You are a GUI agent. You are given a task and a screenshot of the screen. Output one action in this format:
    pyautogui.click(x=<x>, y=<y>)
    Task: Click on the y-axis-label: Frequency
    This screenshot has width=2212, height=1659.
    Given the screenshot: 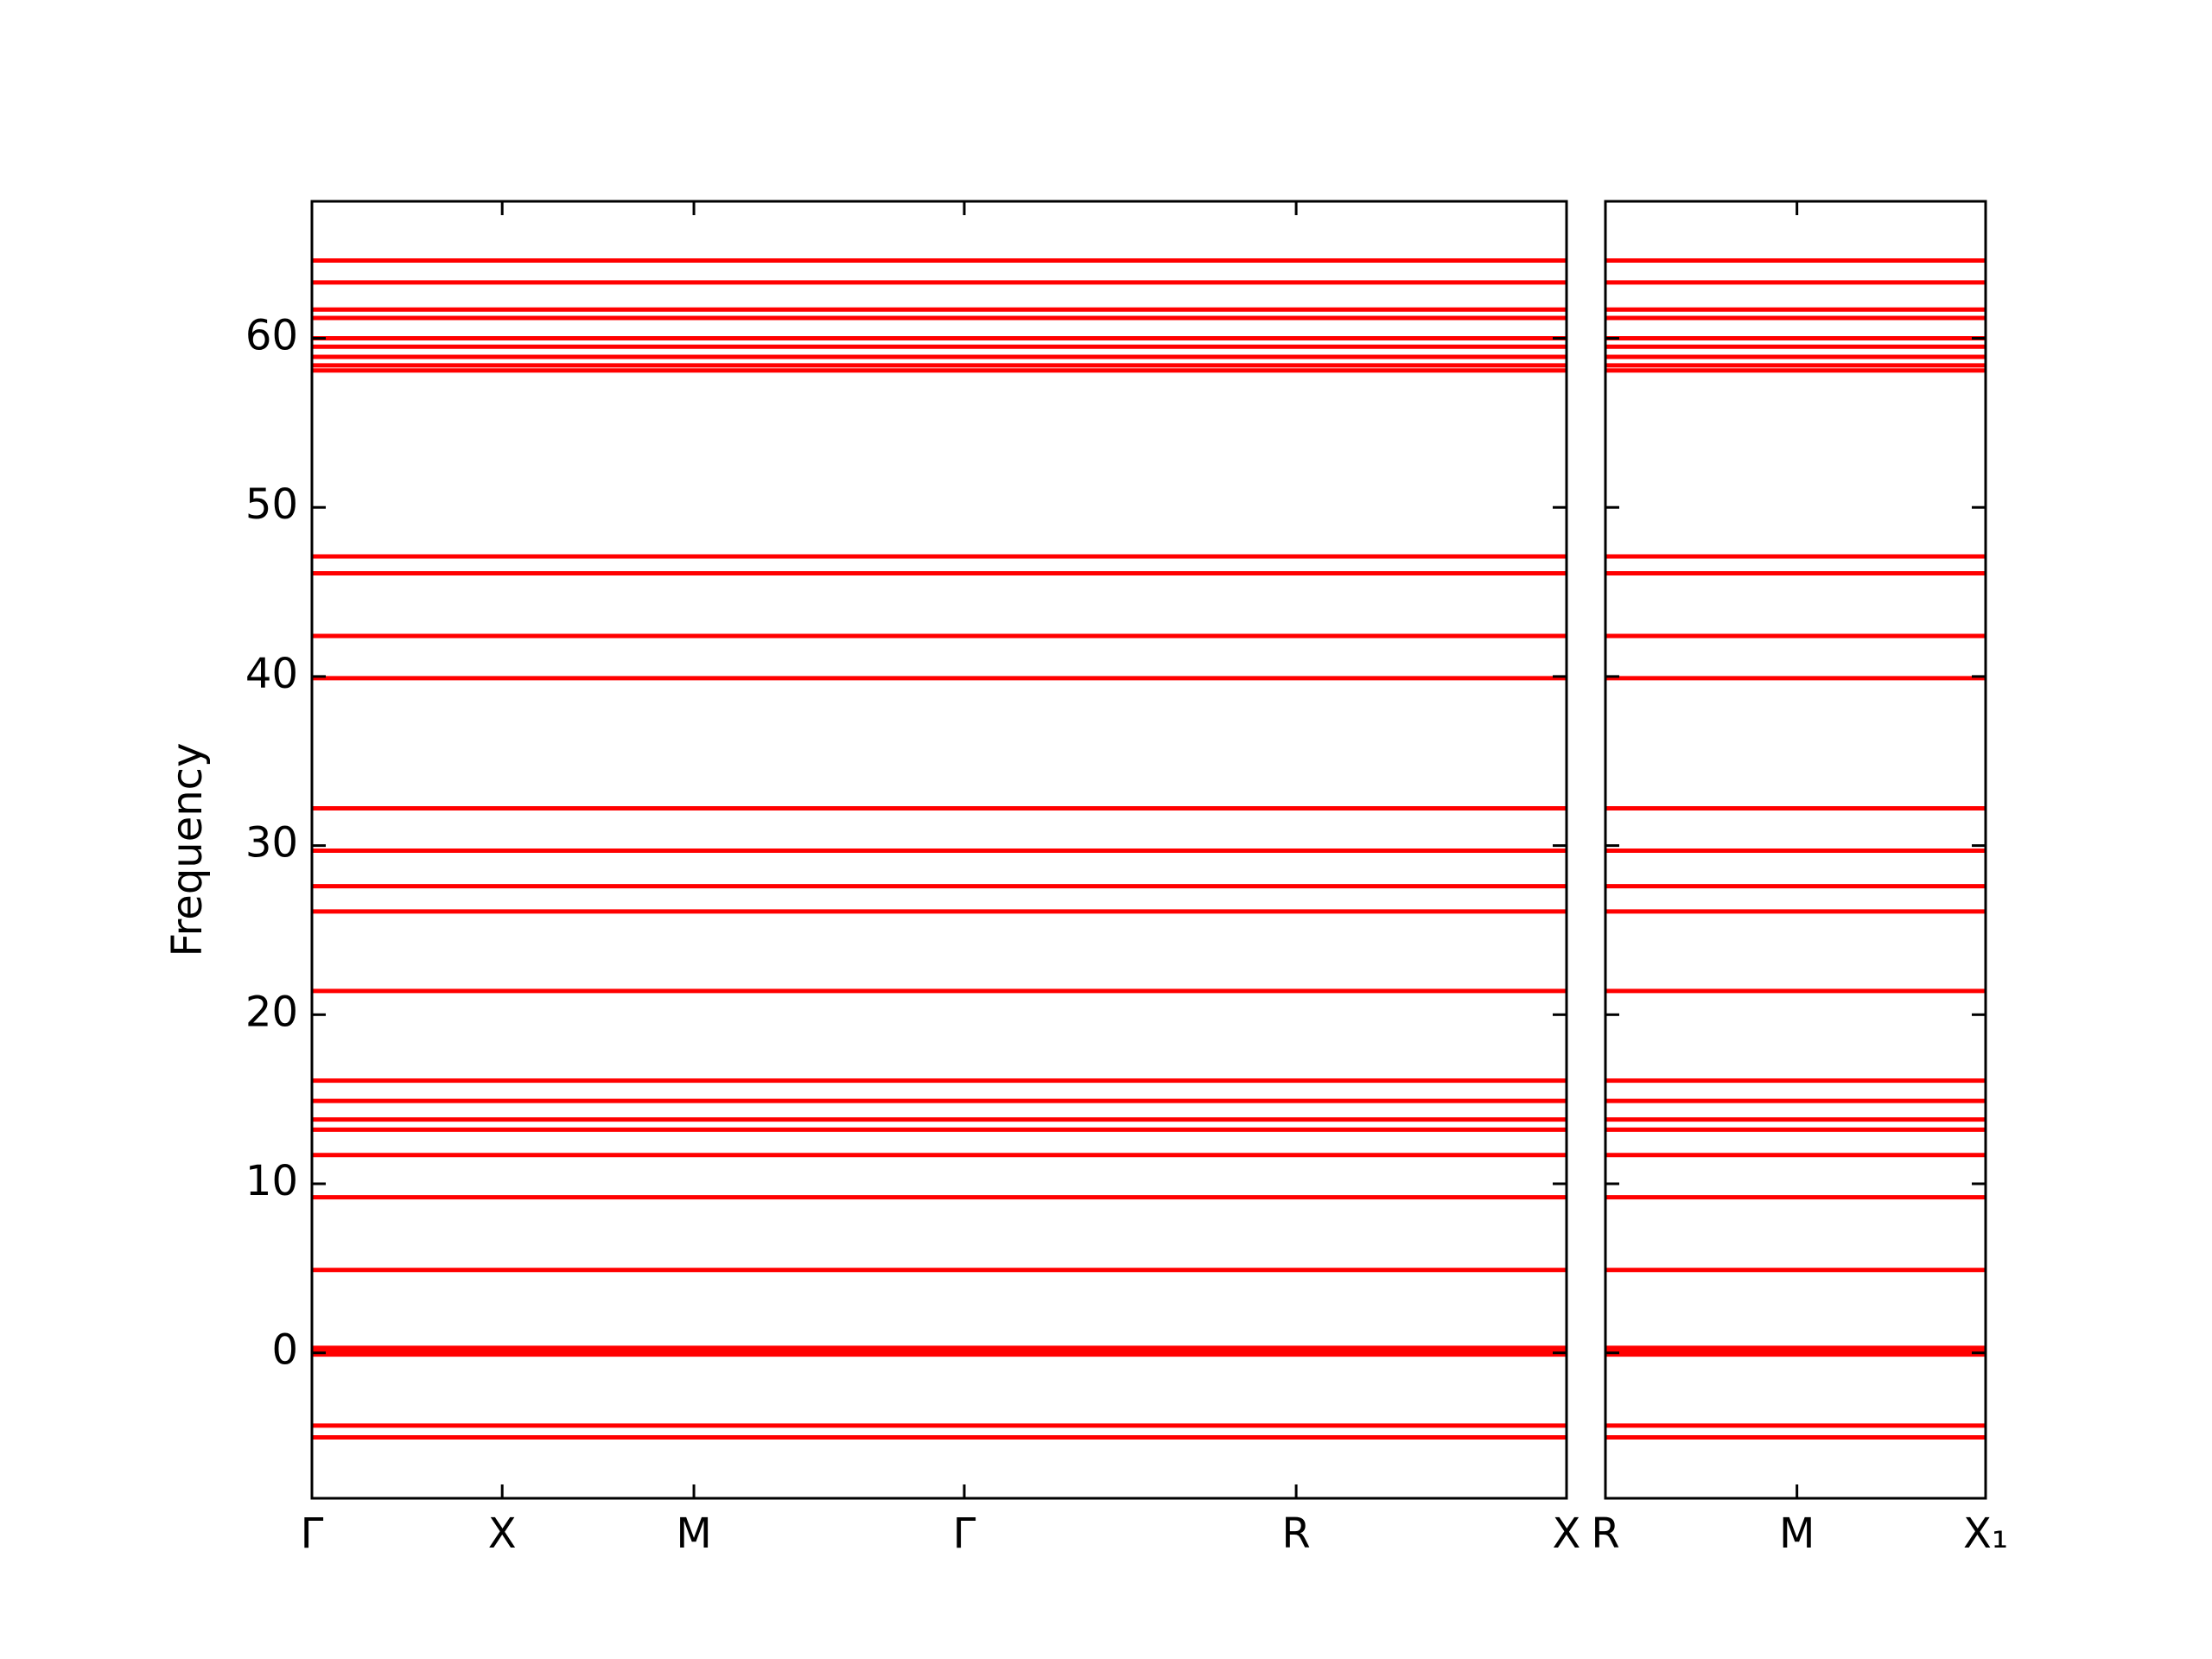 What is the action you would take?
    pyautogui.click(x=187, y=850)
    